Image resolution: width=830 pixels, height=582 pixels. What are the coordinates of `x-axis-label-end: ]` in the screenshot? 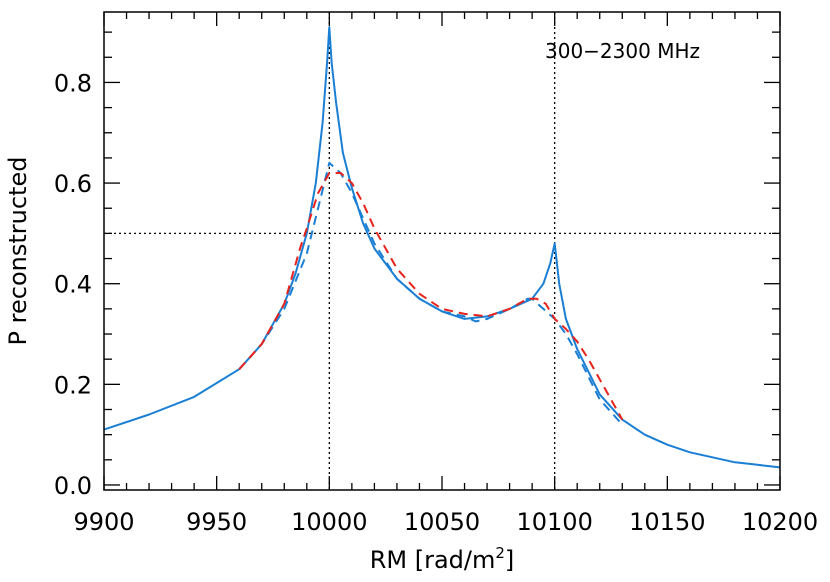 It's located at (509, 560).